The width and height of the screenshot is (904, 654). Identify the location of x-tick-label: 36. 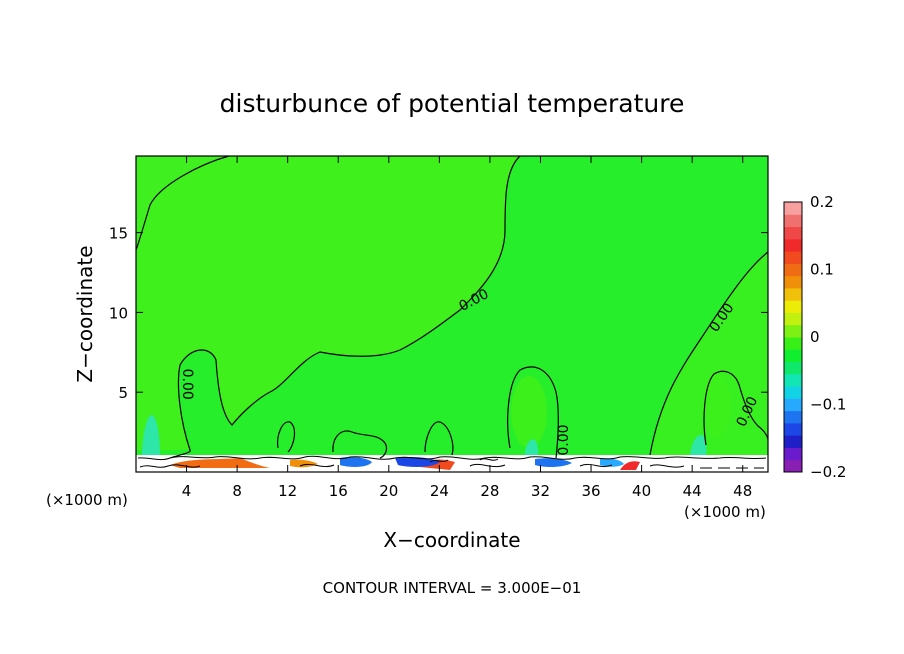
(590, 491).